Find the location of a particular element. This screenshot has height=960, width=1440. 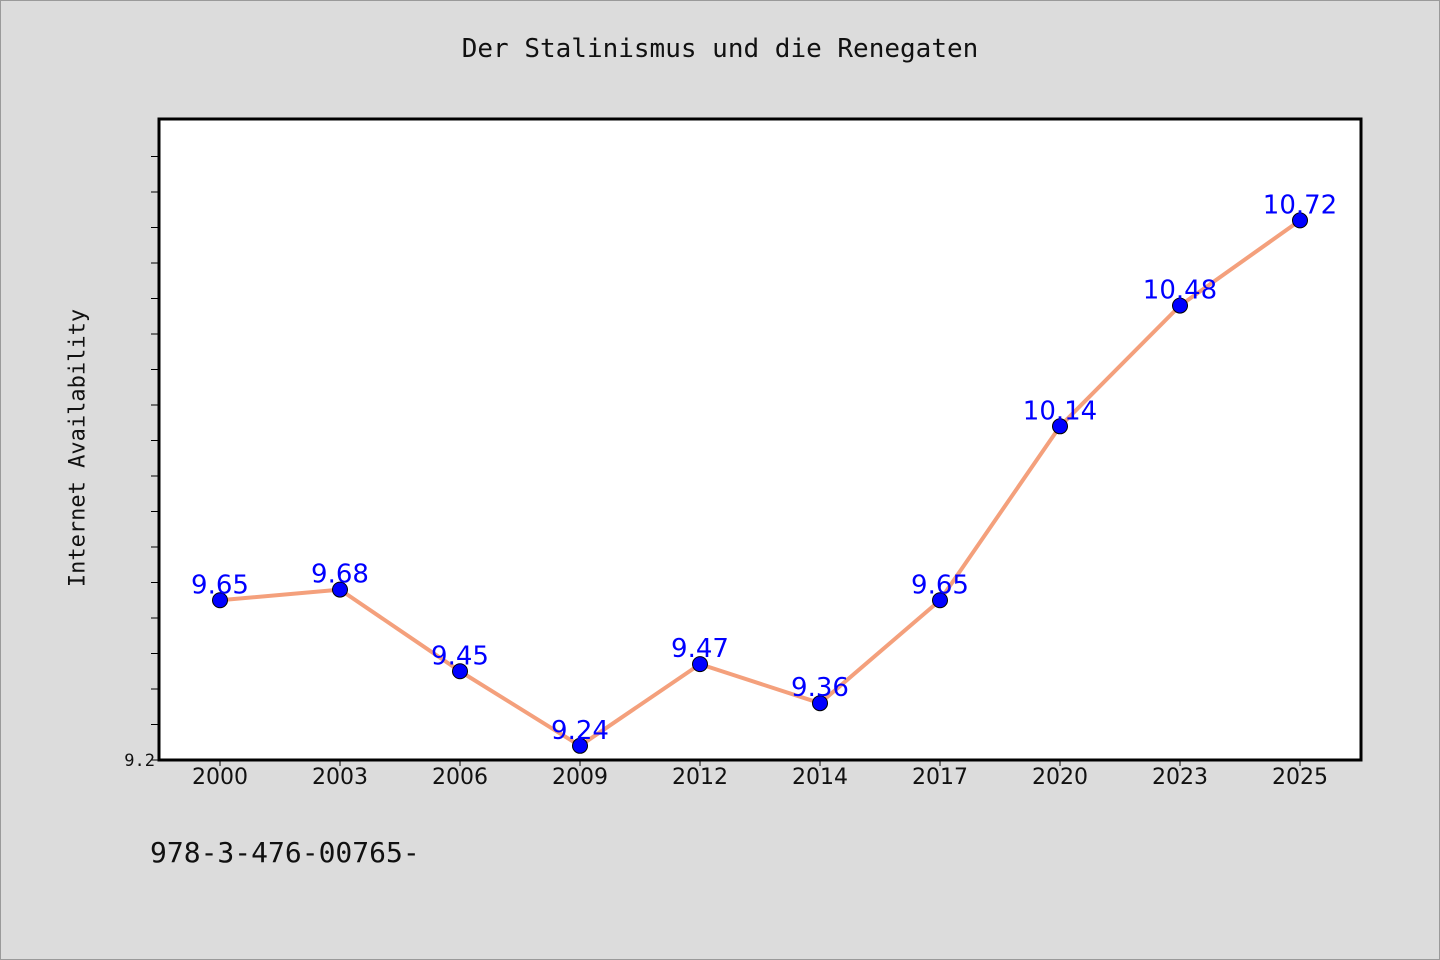

data-label: 9.36 is located at coordinates (820, 688).